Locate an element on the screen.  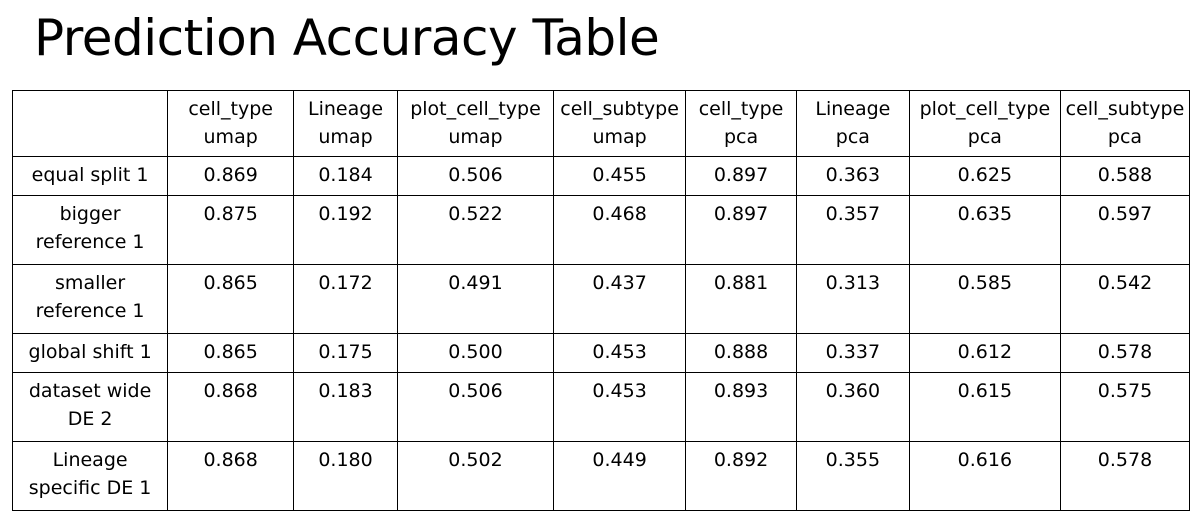
table-cell: 0.888 is located at coordinates (741, 353).